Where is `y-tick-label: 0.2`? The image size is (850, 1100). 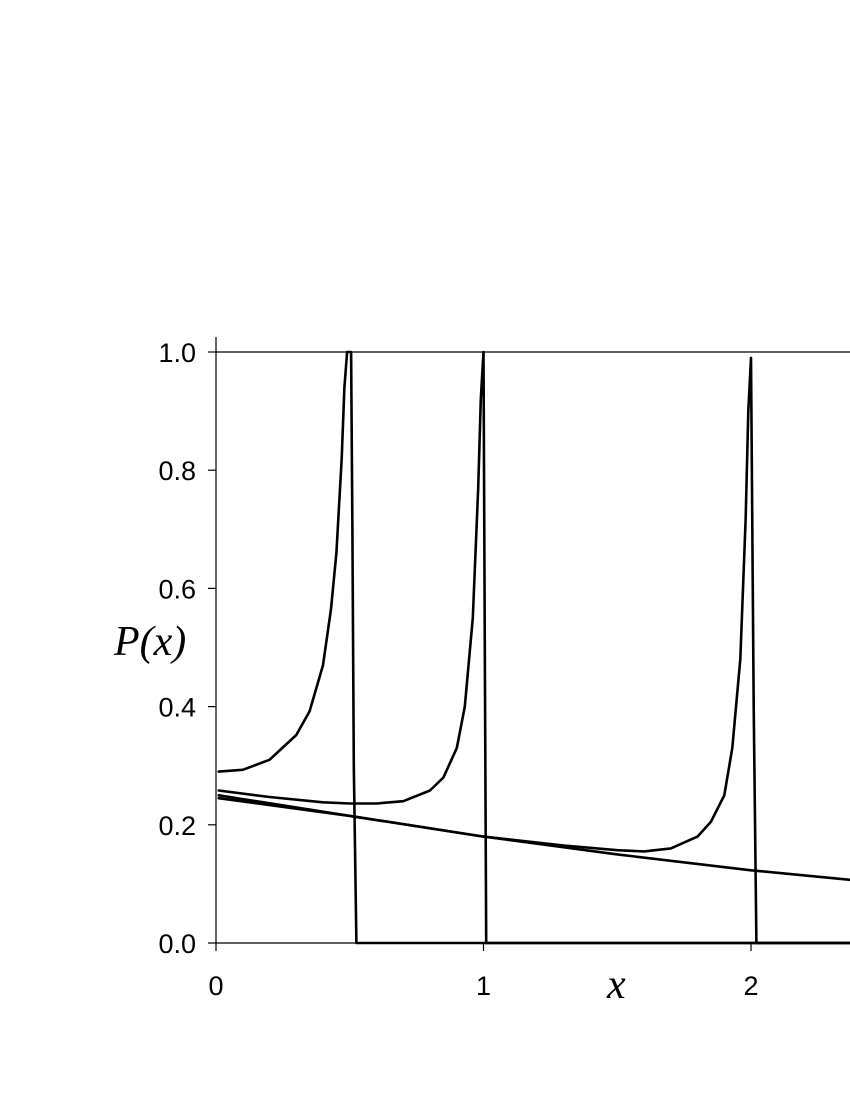
y-tick-label: 0.2 is located at coordinates (177, 826).